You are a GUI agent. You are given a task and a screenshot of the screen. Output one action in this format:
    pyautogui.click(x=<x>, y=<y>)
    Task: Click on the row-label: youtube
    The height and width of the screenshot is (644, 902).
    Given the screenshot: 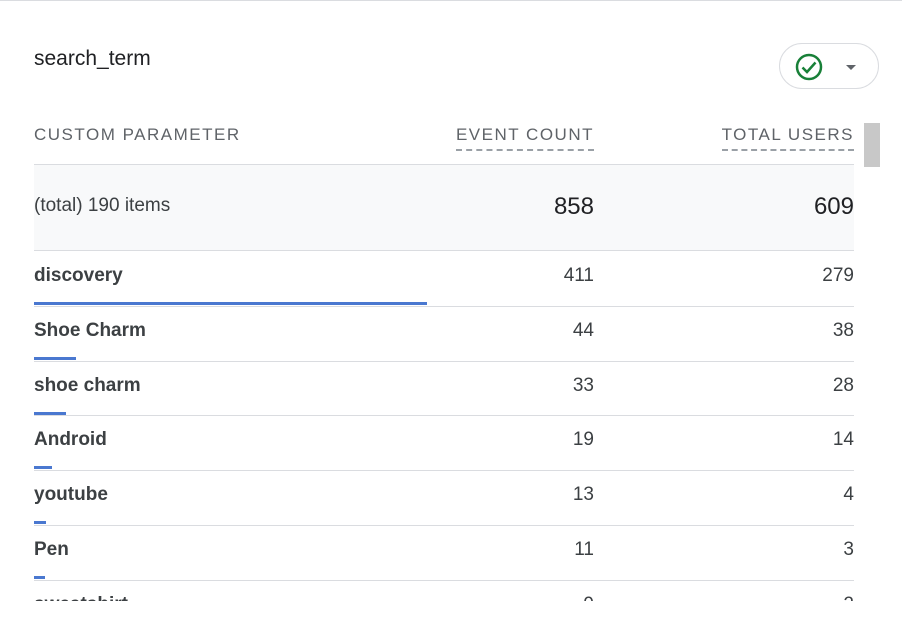 What is the action you would take?
    pyautogui.click(x=71, y=495)
    